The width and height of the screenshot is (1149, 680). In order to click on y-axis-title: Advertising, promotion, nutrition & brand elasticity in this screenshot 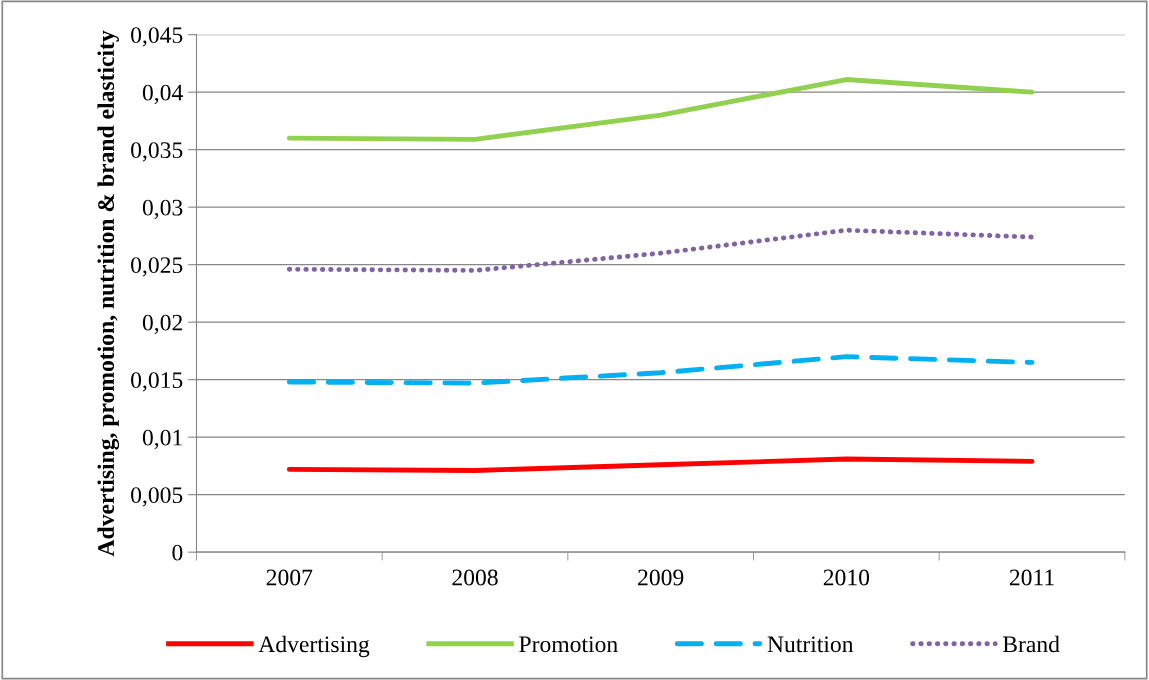, I will do `click(108, 293)`.